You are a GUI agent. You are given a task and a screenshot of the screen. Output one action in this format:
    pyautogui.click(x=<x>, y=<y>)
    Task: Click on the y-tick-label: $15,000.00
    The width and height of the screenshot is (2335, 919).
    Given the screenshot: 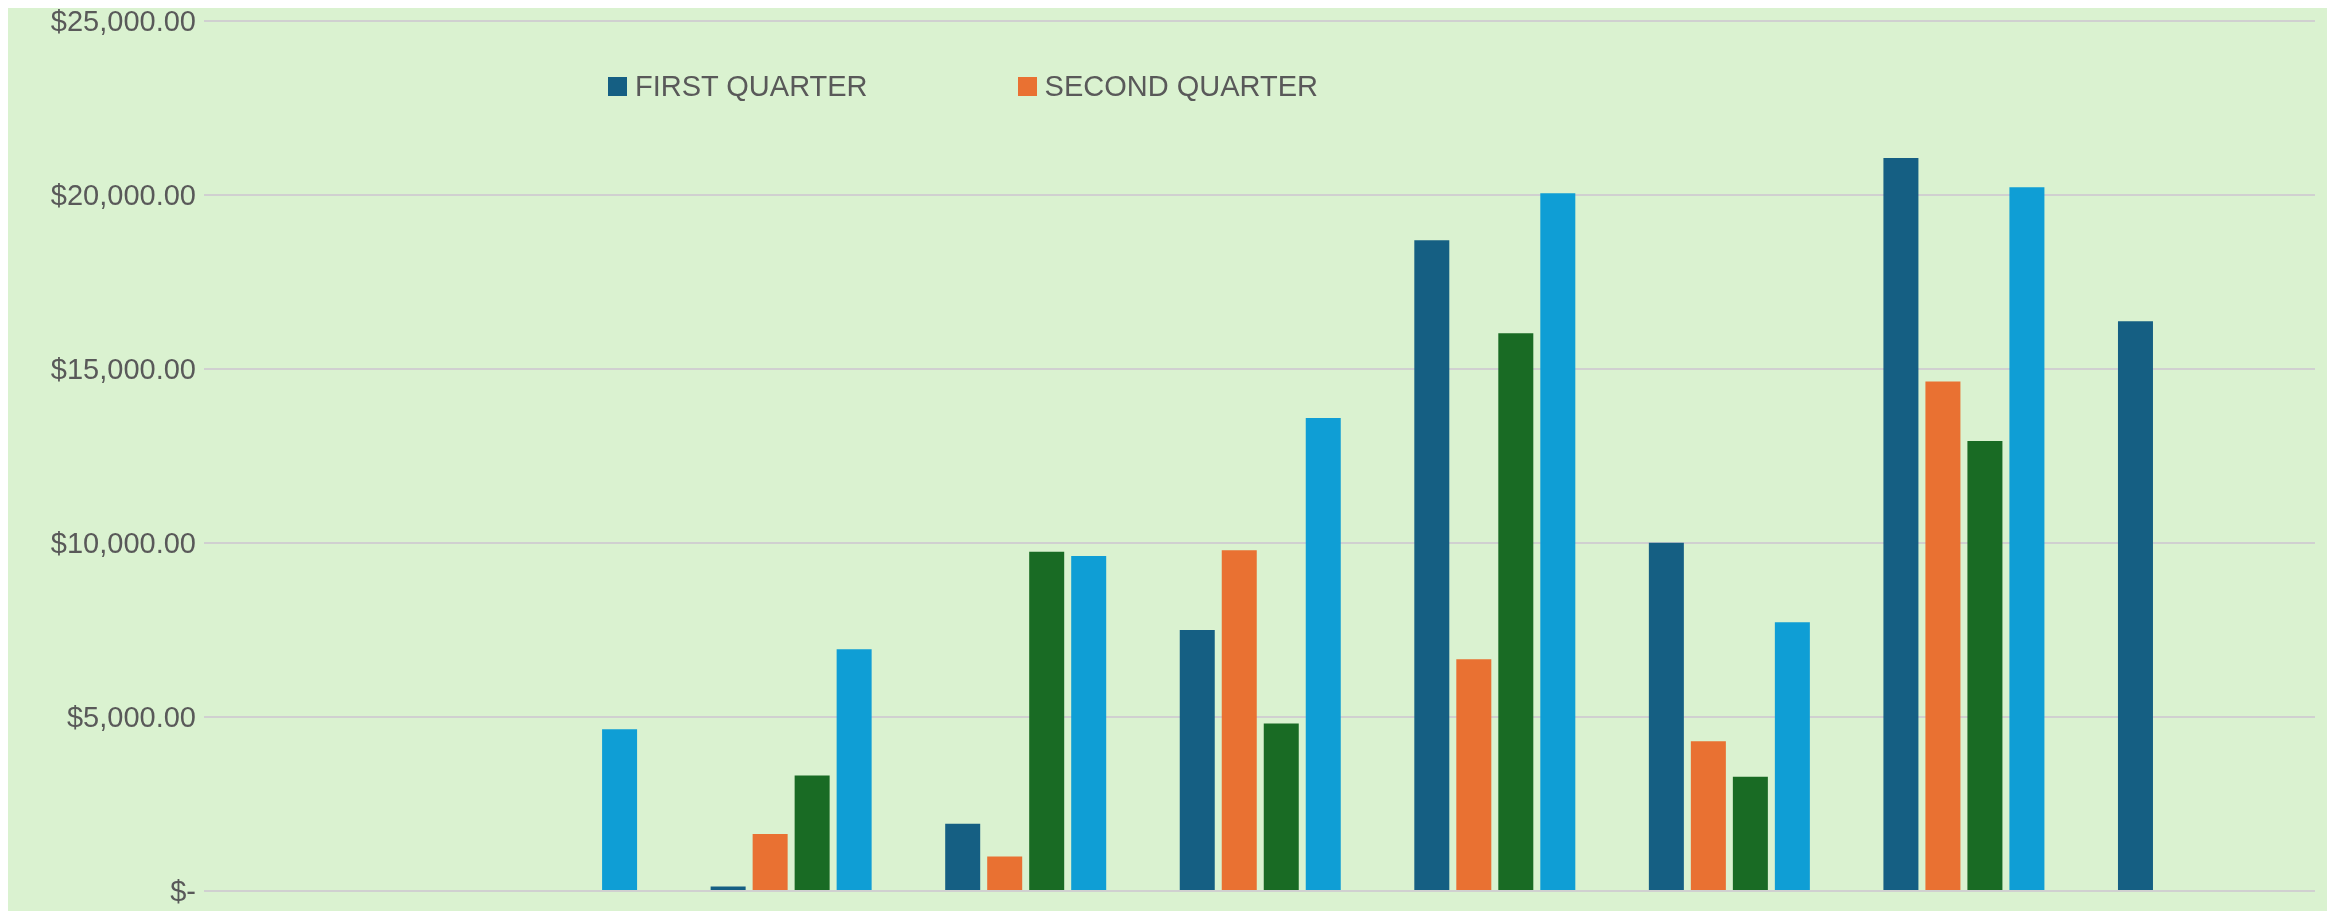 What is the action you would take?
    pyautogui.click(x=123, y=369)
    